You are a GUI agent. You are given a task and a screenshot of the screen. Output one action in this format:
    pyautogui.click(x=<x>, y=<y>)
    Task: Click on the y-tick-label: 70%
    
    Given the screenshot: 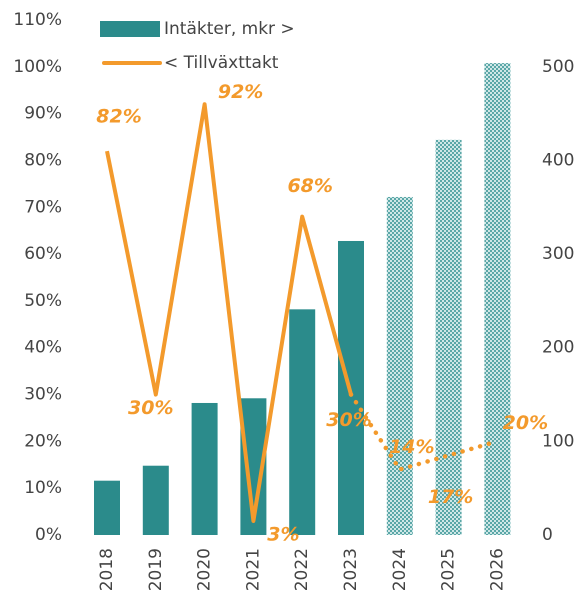 What is the action you would take?
    pyautogui.click(x=43, y=207)
    